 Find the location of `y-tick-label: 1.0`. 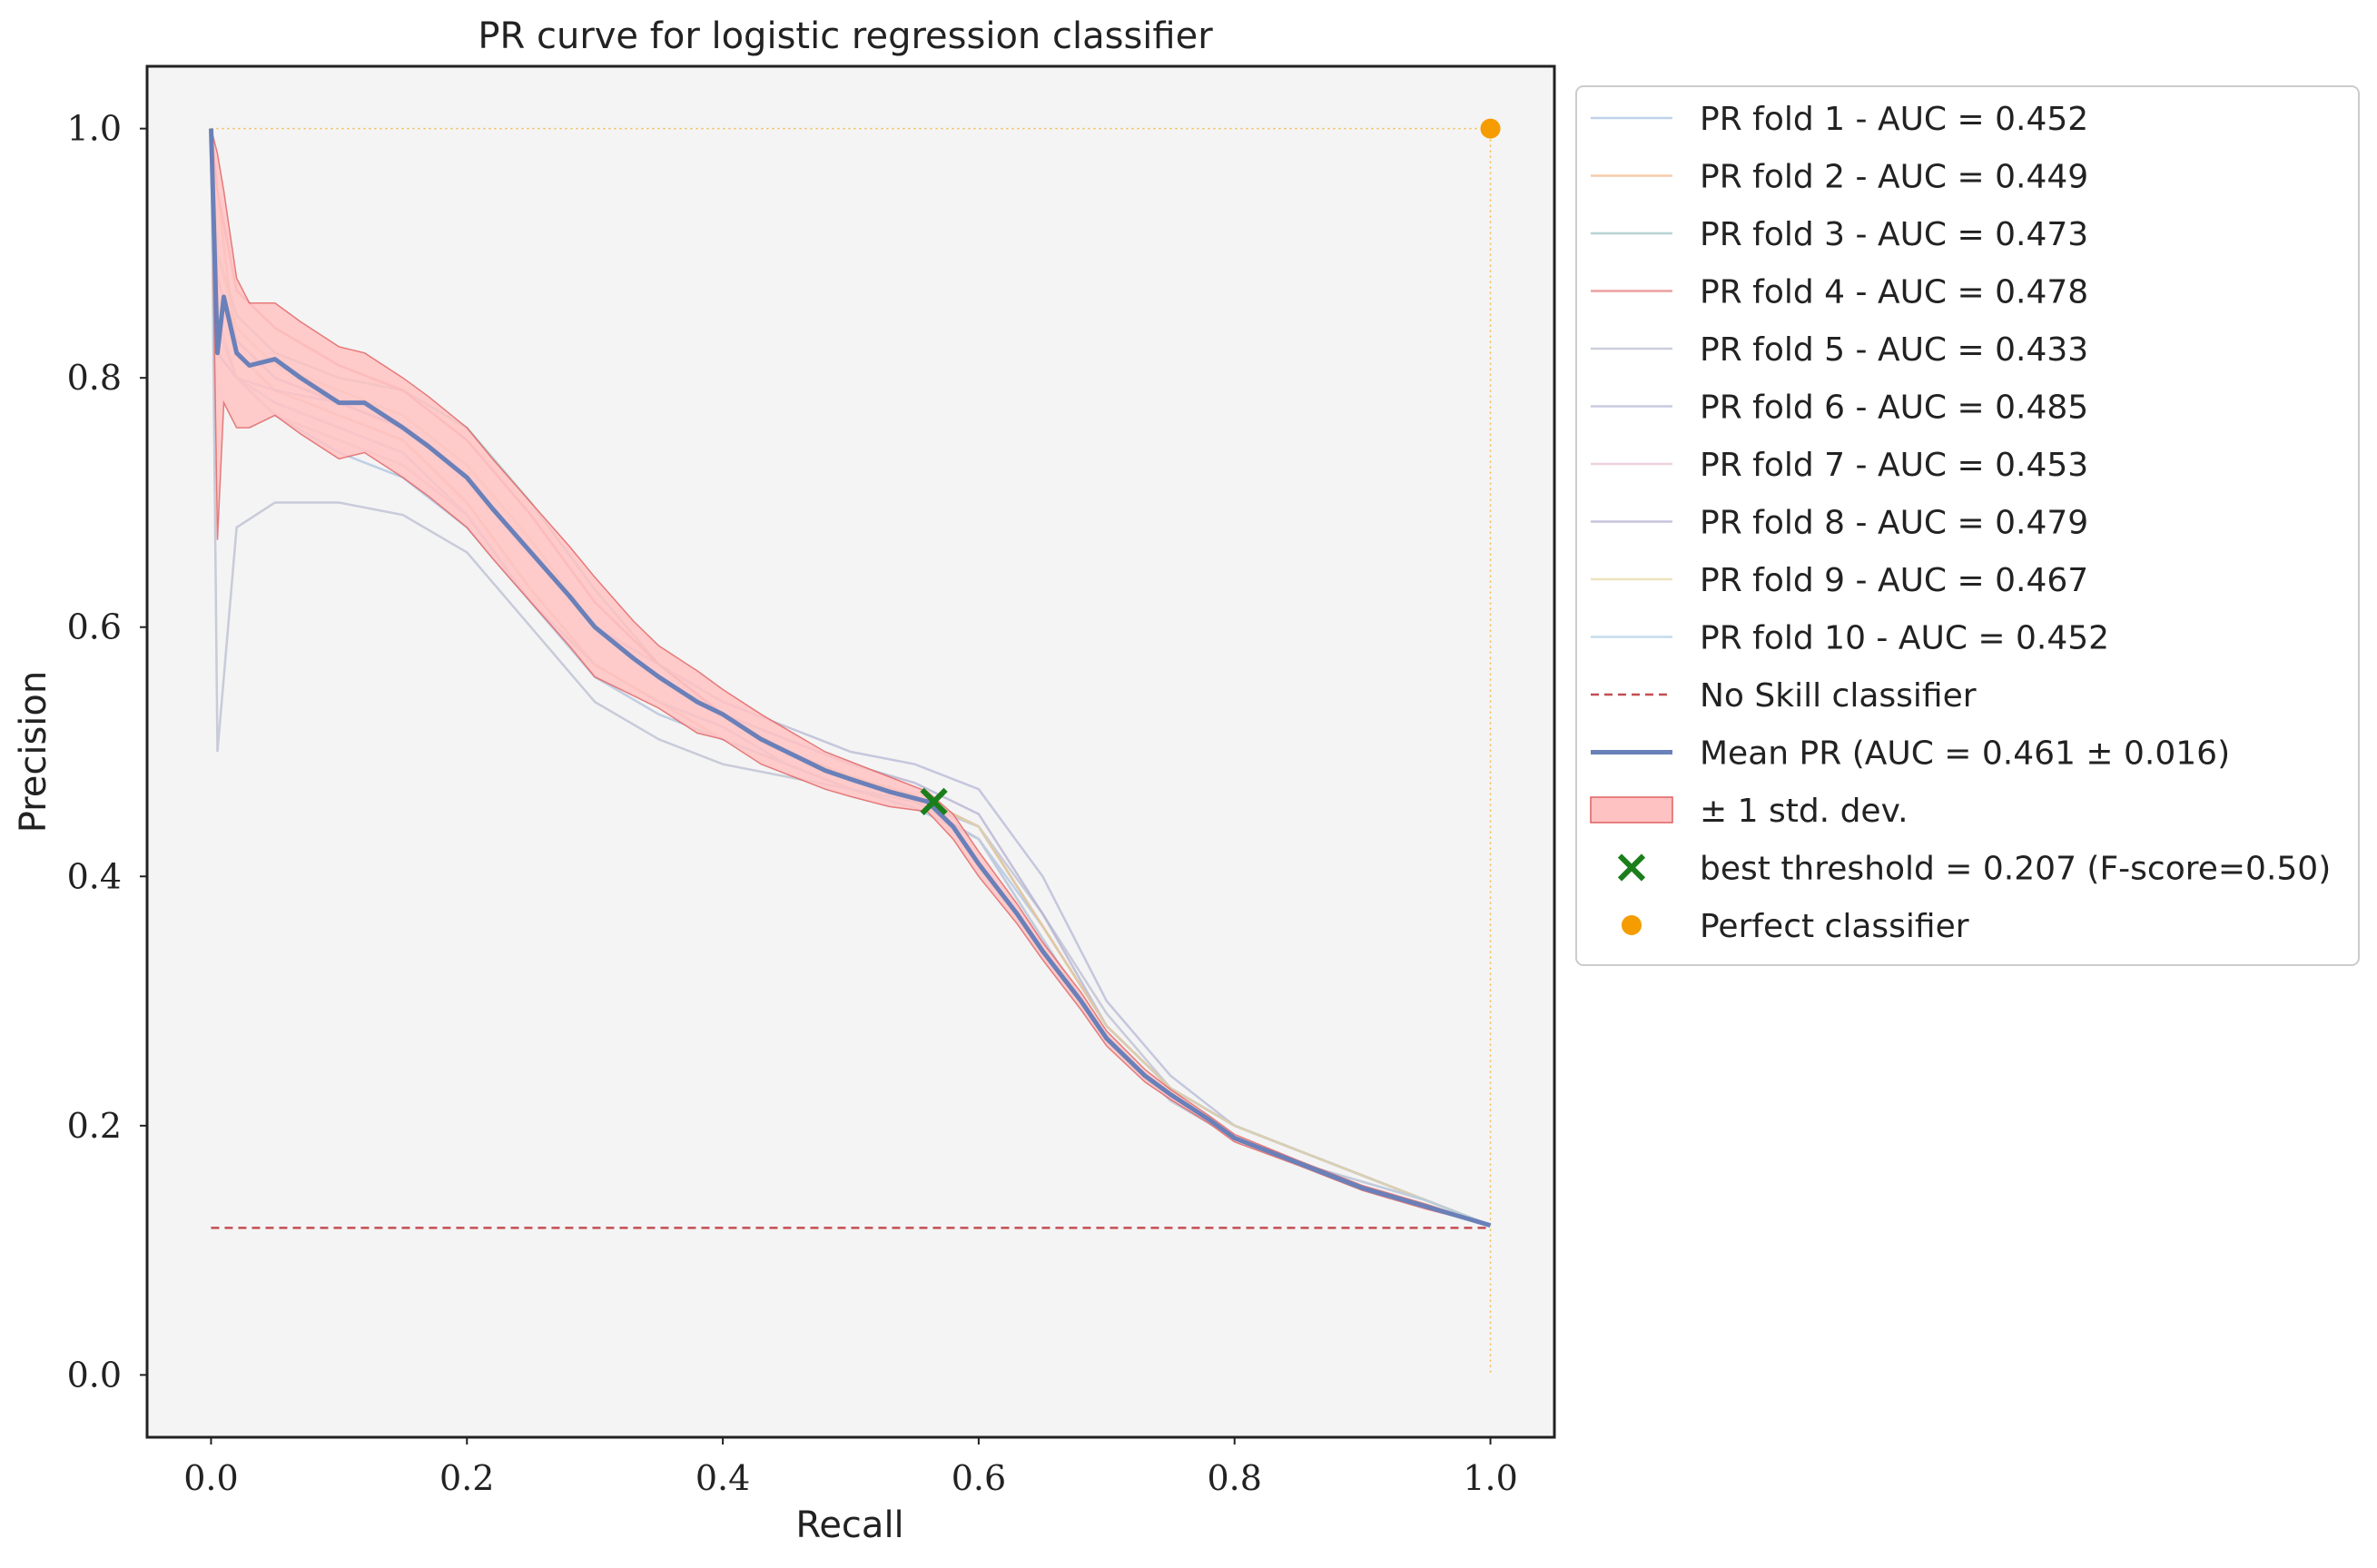

y-tick-label: 1.0 is located at coordinates (94, 129).